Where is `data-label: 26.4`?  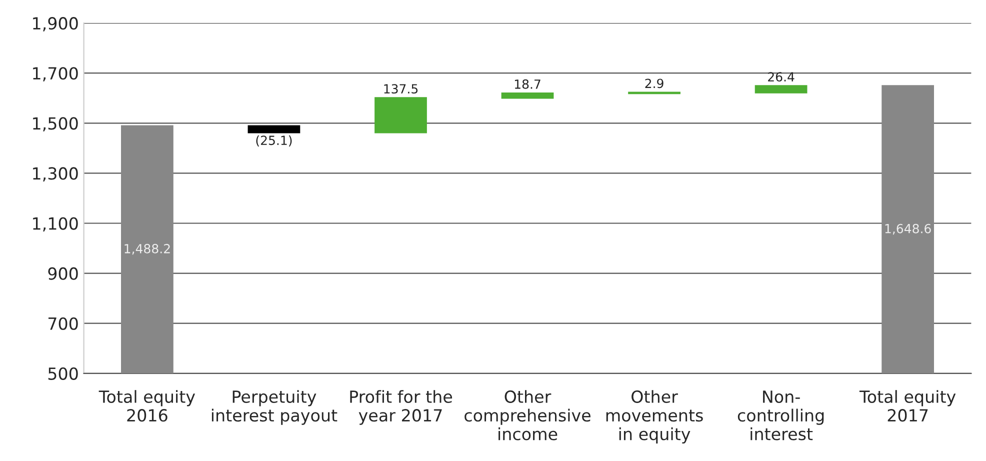 data-label: 26.4 is located at coordinates (781, 77).